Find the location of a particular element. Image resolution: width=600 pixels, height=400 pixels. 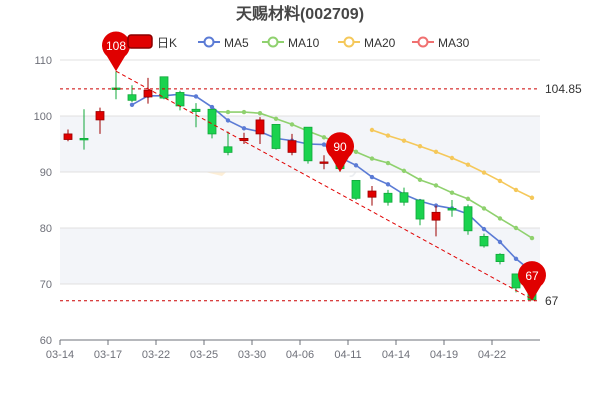

legend-item-ma20: MA20 is located at coordinates (367, 43).